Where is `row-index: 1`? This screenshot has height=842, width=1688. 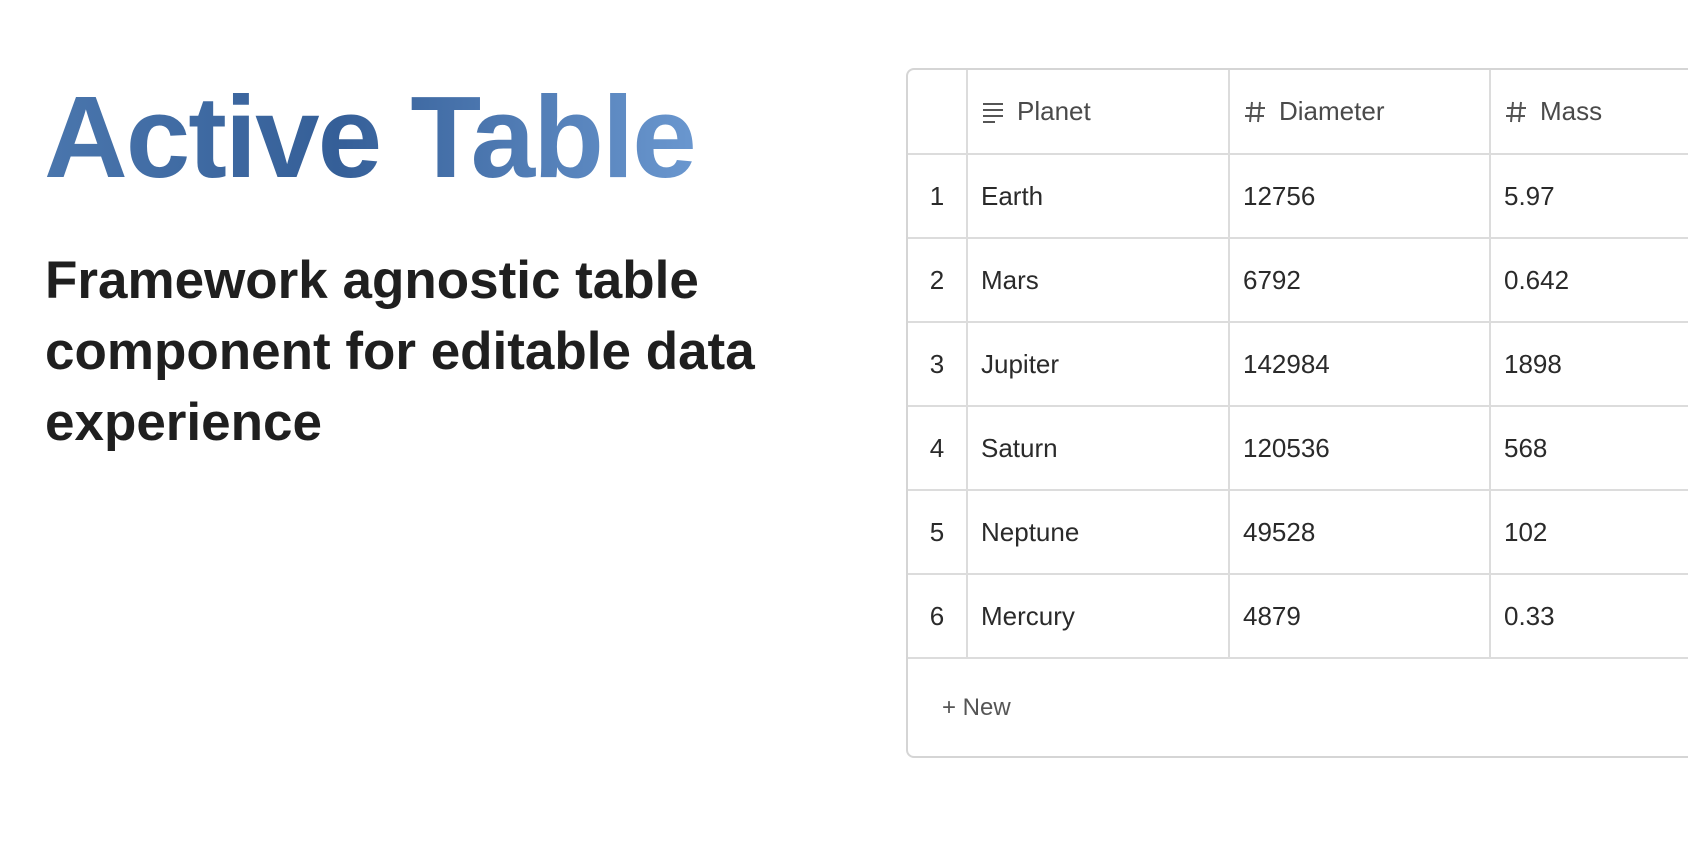
row-index: 1 is located at coordinates (938, 196).